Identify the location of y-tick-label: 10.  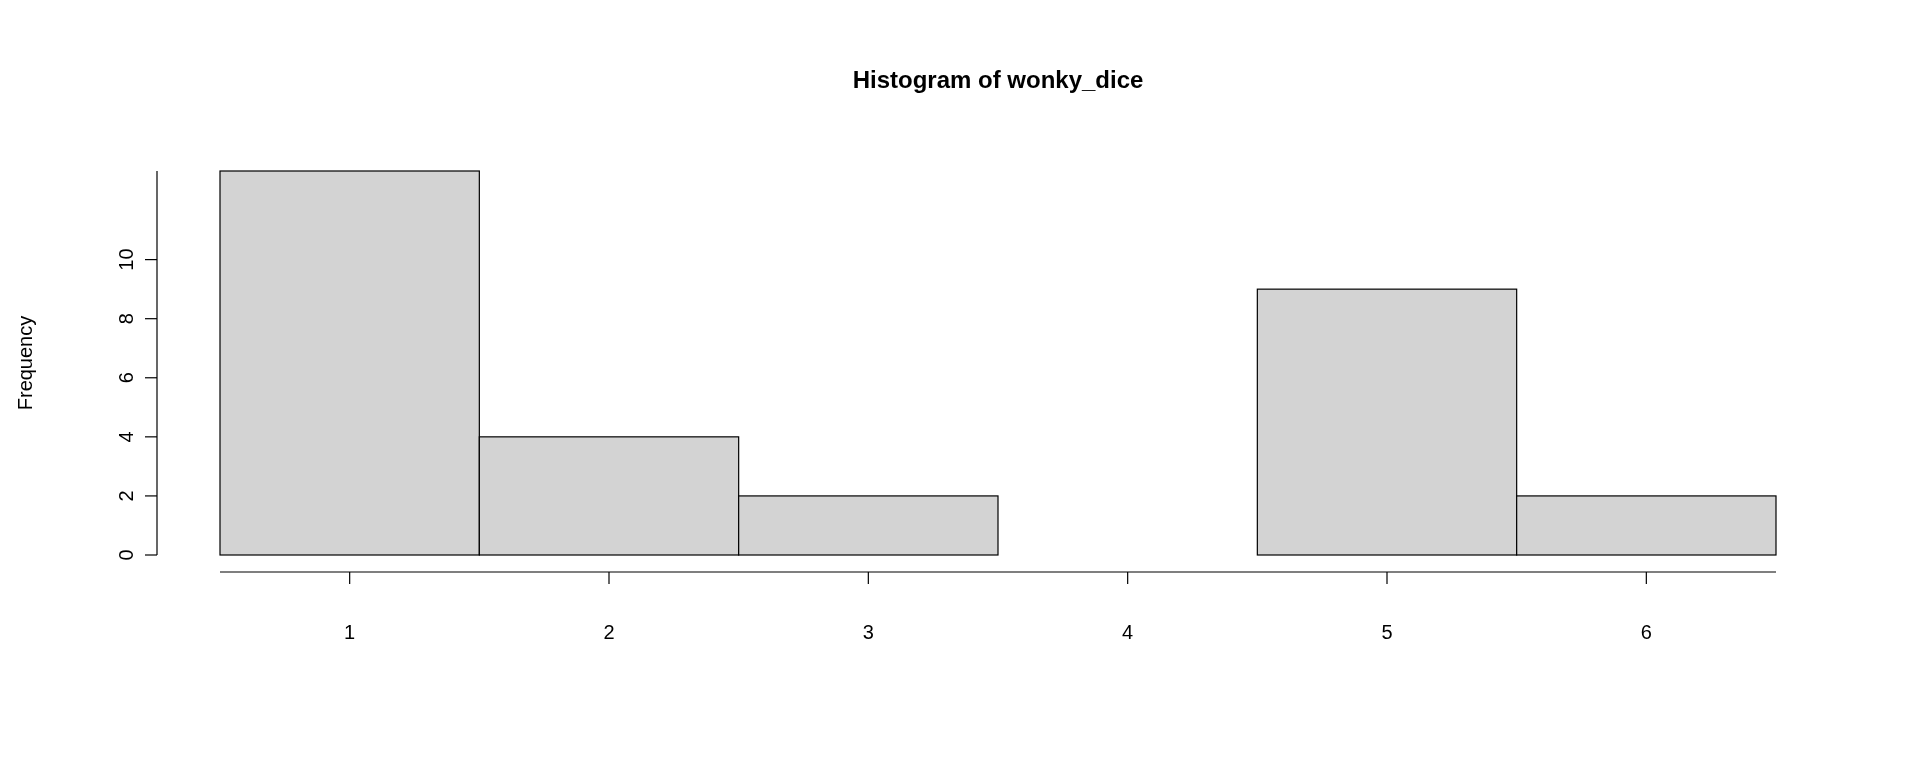
(126, 259).